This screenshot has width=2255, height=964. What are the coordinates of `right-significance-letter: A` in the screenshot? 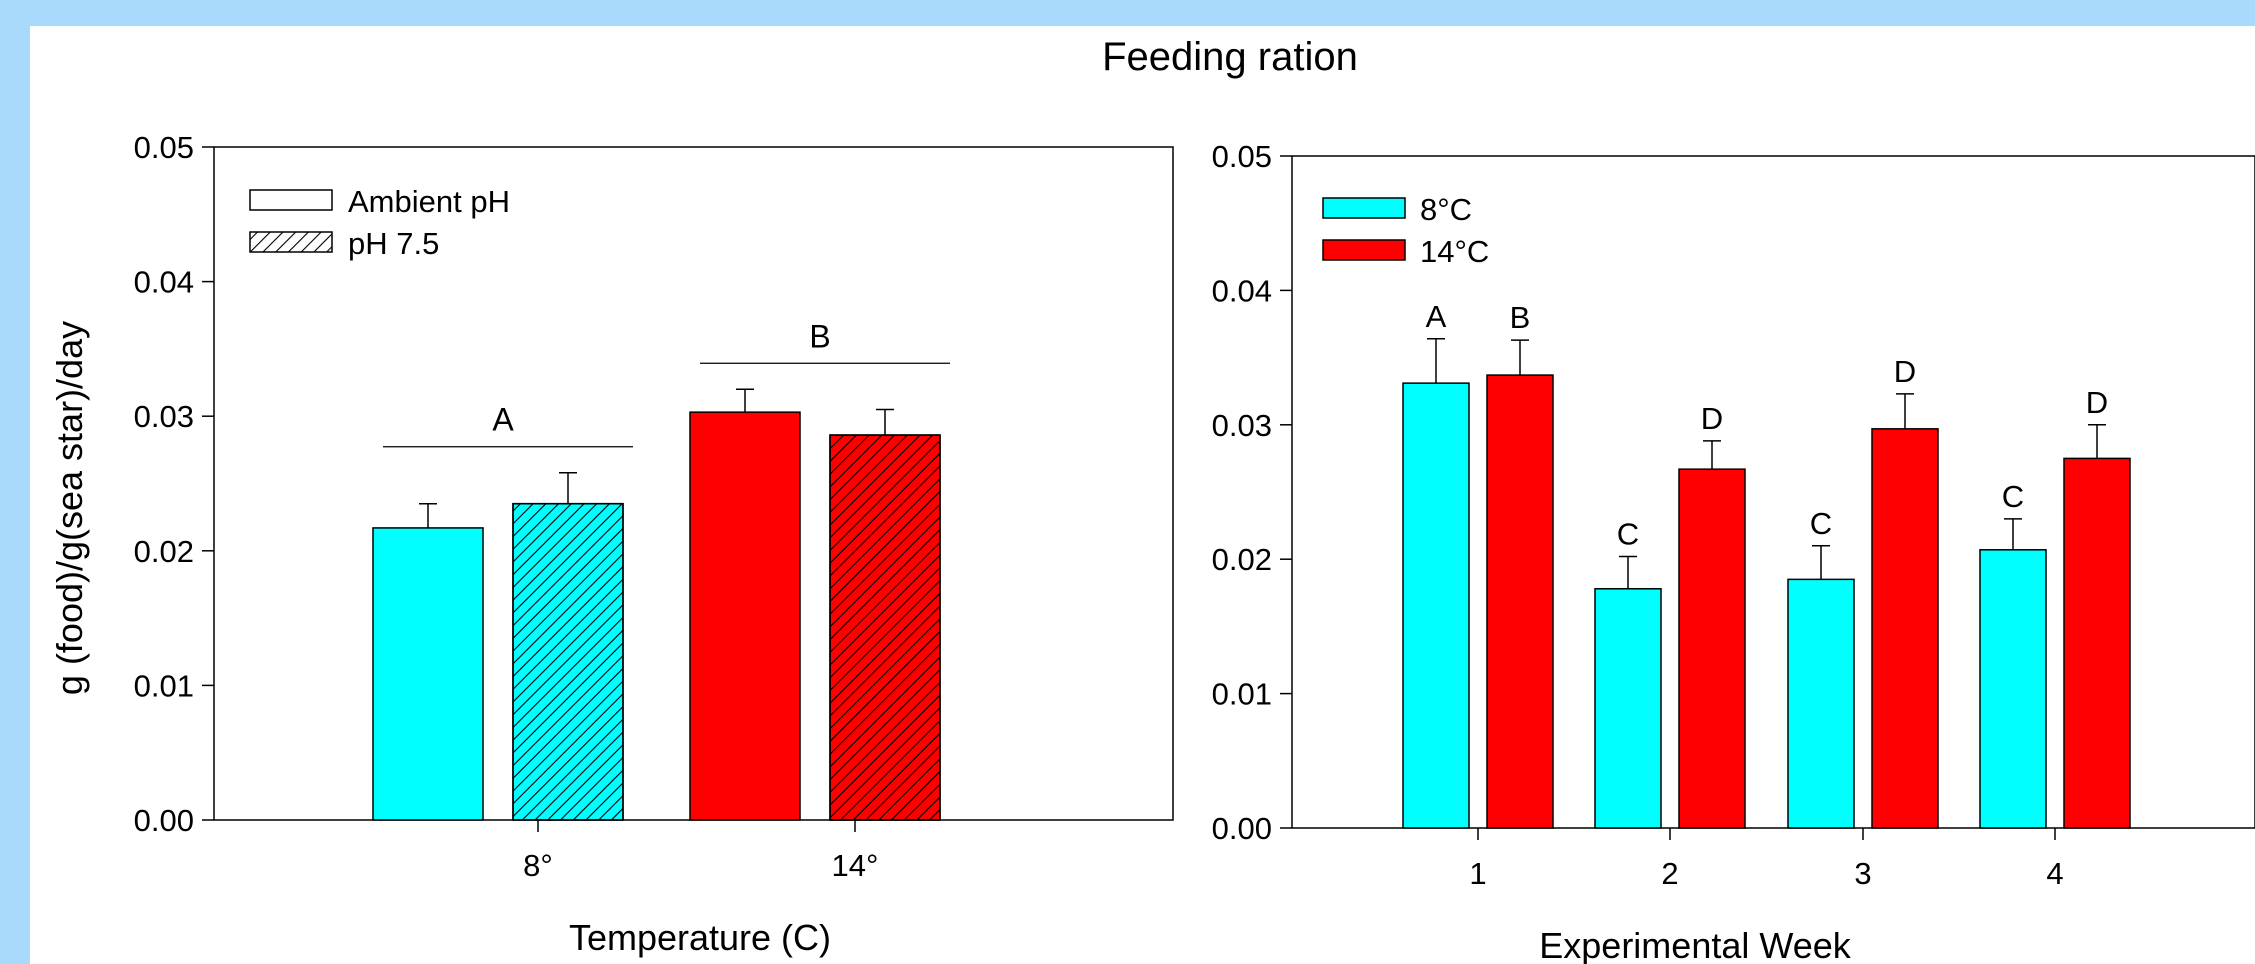 It's located at (1436, 316).